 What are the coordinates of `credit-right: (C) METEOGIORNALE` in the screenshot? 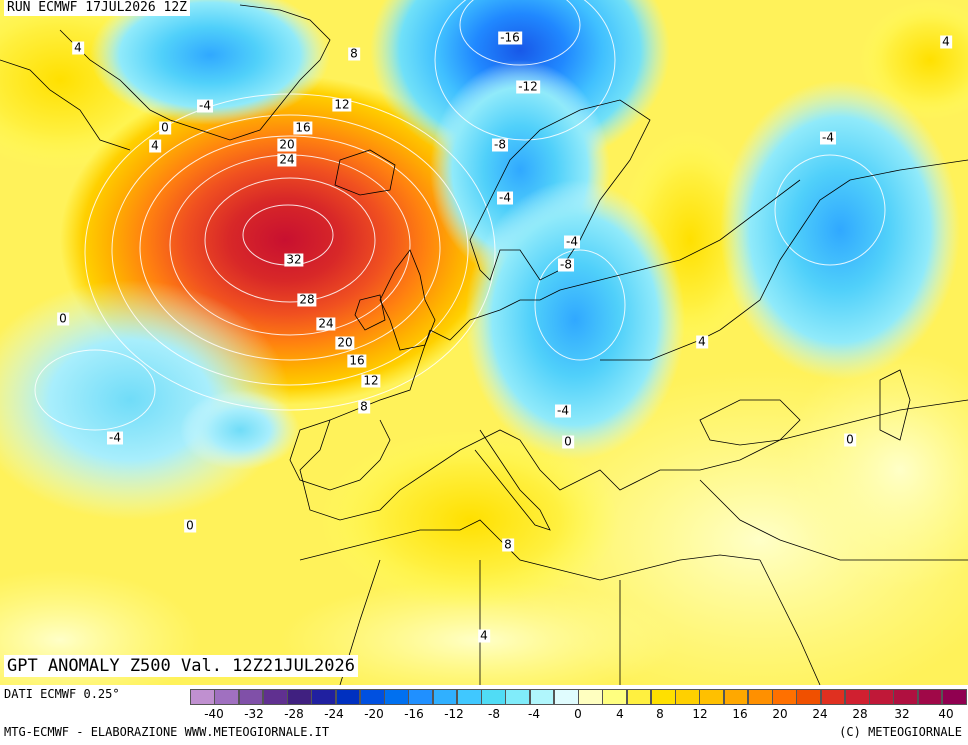 It's located at (900, 732).